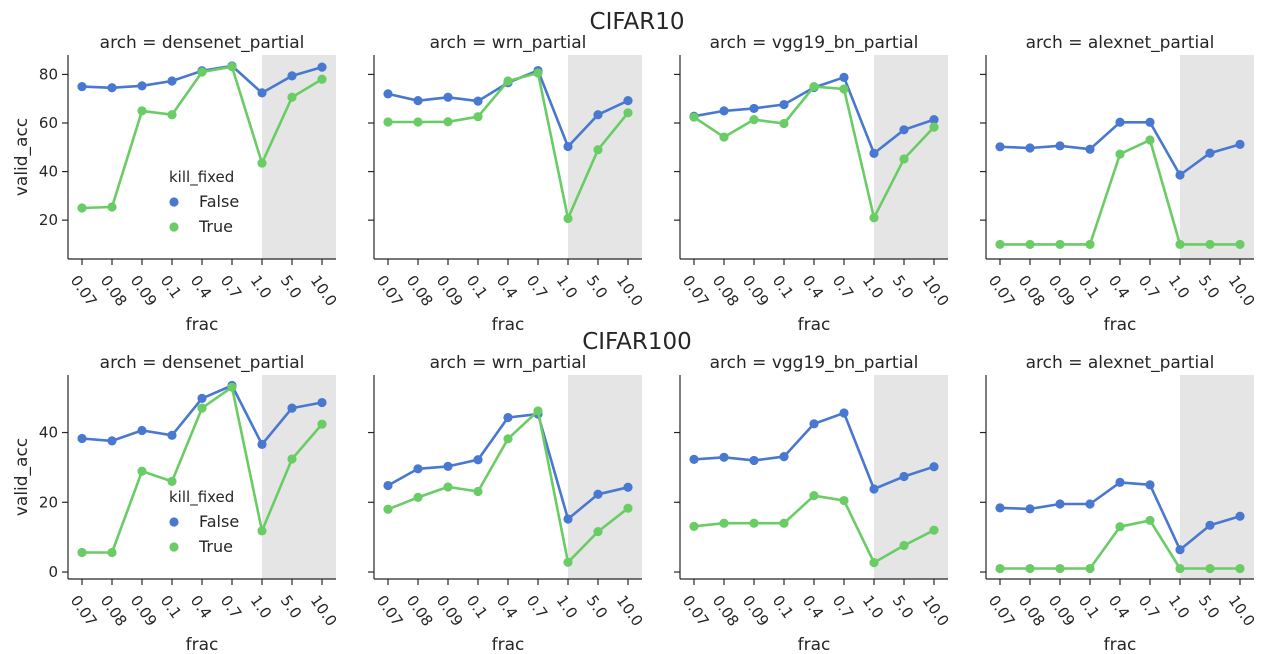 This screenshot has width=1262, height=654. What do you see at coordinates (48, 502) in the screenshot?
I see `y-tick-label: 20` at bounding box center [48, 502].